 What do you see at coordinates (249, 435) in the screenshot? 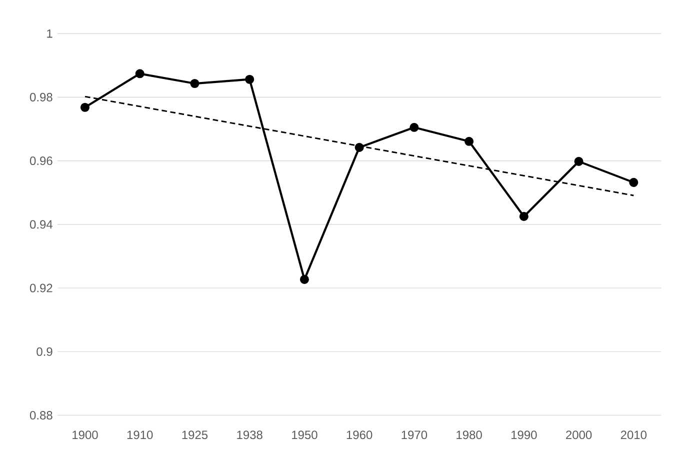
I see `x-tick-label: 1938` at bounding box center [249, 435].